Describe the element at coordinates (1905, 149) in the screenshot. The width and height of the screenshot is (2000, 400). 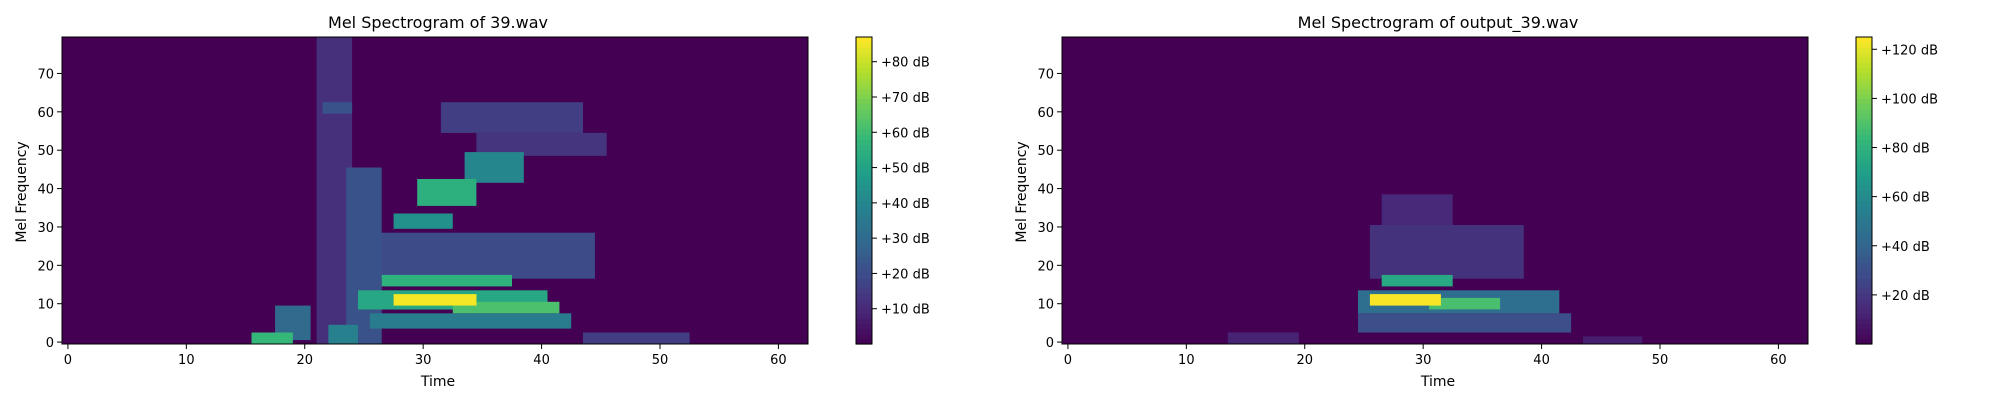
I see `colorbar-tick-label: +80 dB` at that location.